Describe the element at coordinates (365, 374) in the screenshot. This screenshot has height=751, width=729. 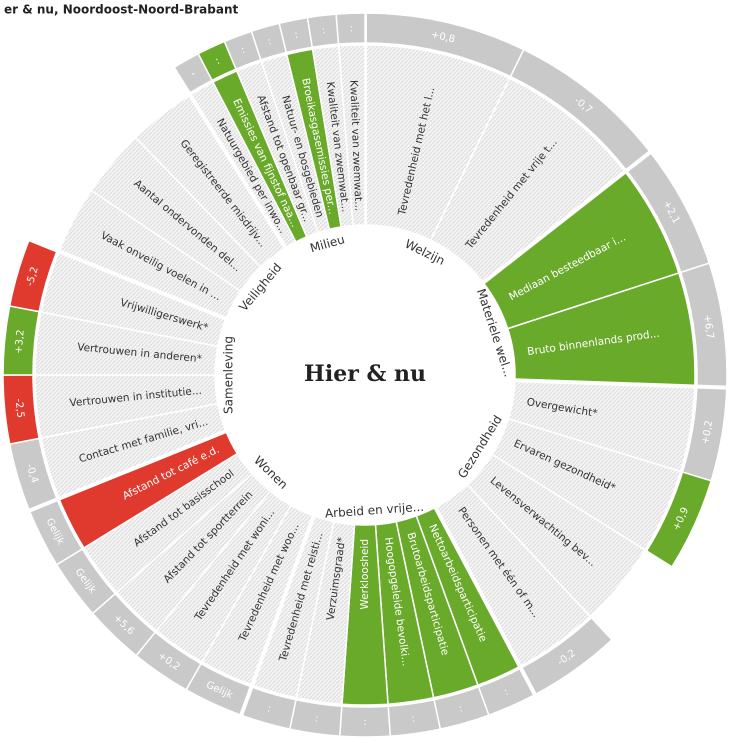
I see `center-label: Hier & nu` at that location.